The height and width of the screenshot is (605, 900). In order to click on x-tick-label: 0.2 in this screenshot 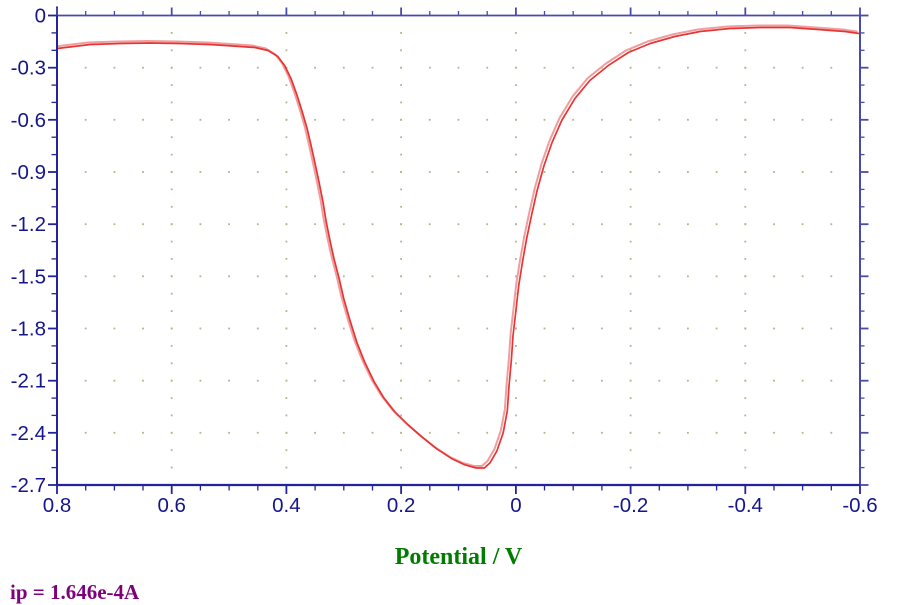, I will do `click(401, 505)`.